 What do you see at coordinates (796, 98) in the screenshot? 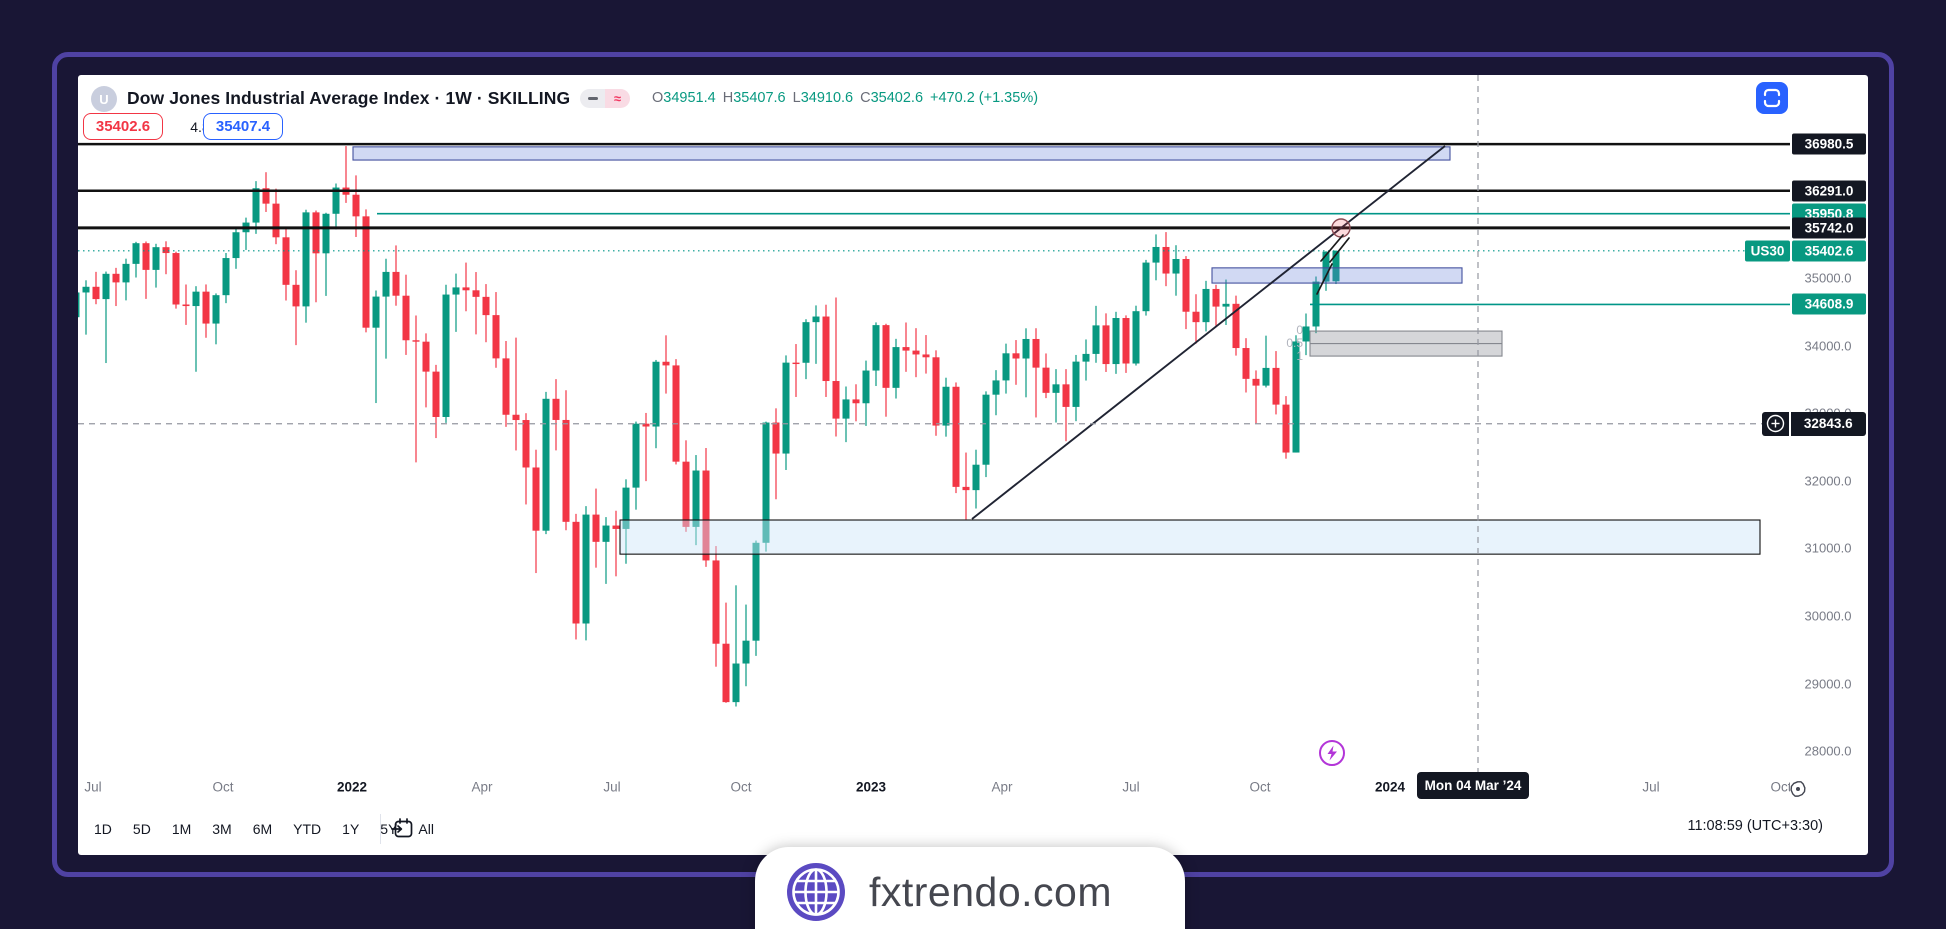
I see `ohlc-key: L` at bounding box center [796, 98].